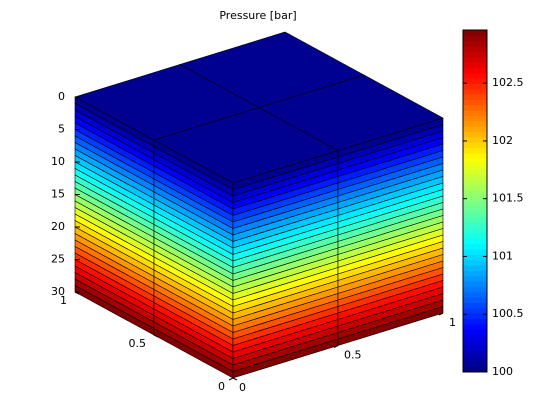  I want to click on top-cell, so click(272, 69).